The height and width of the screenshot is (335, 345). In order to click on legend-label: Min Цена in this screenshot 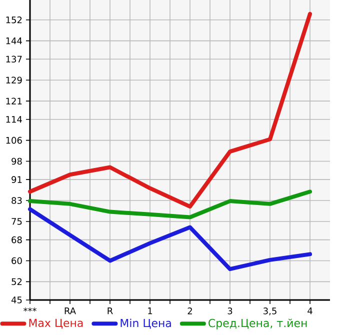, I will do `click(145, 323)`.